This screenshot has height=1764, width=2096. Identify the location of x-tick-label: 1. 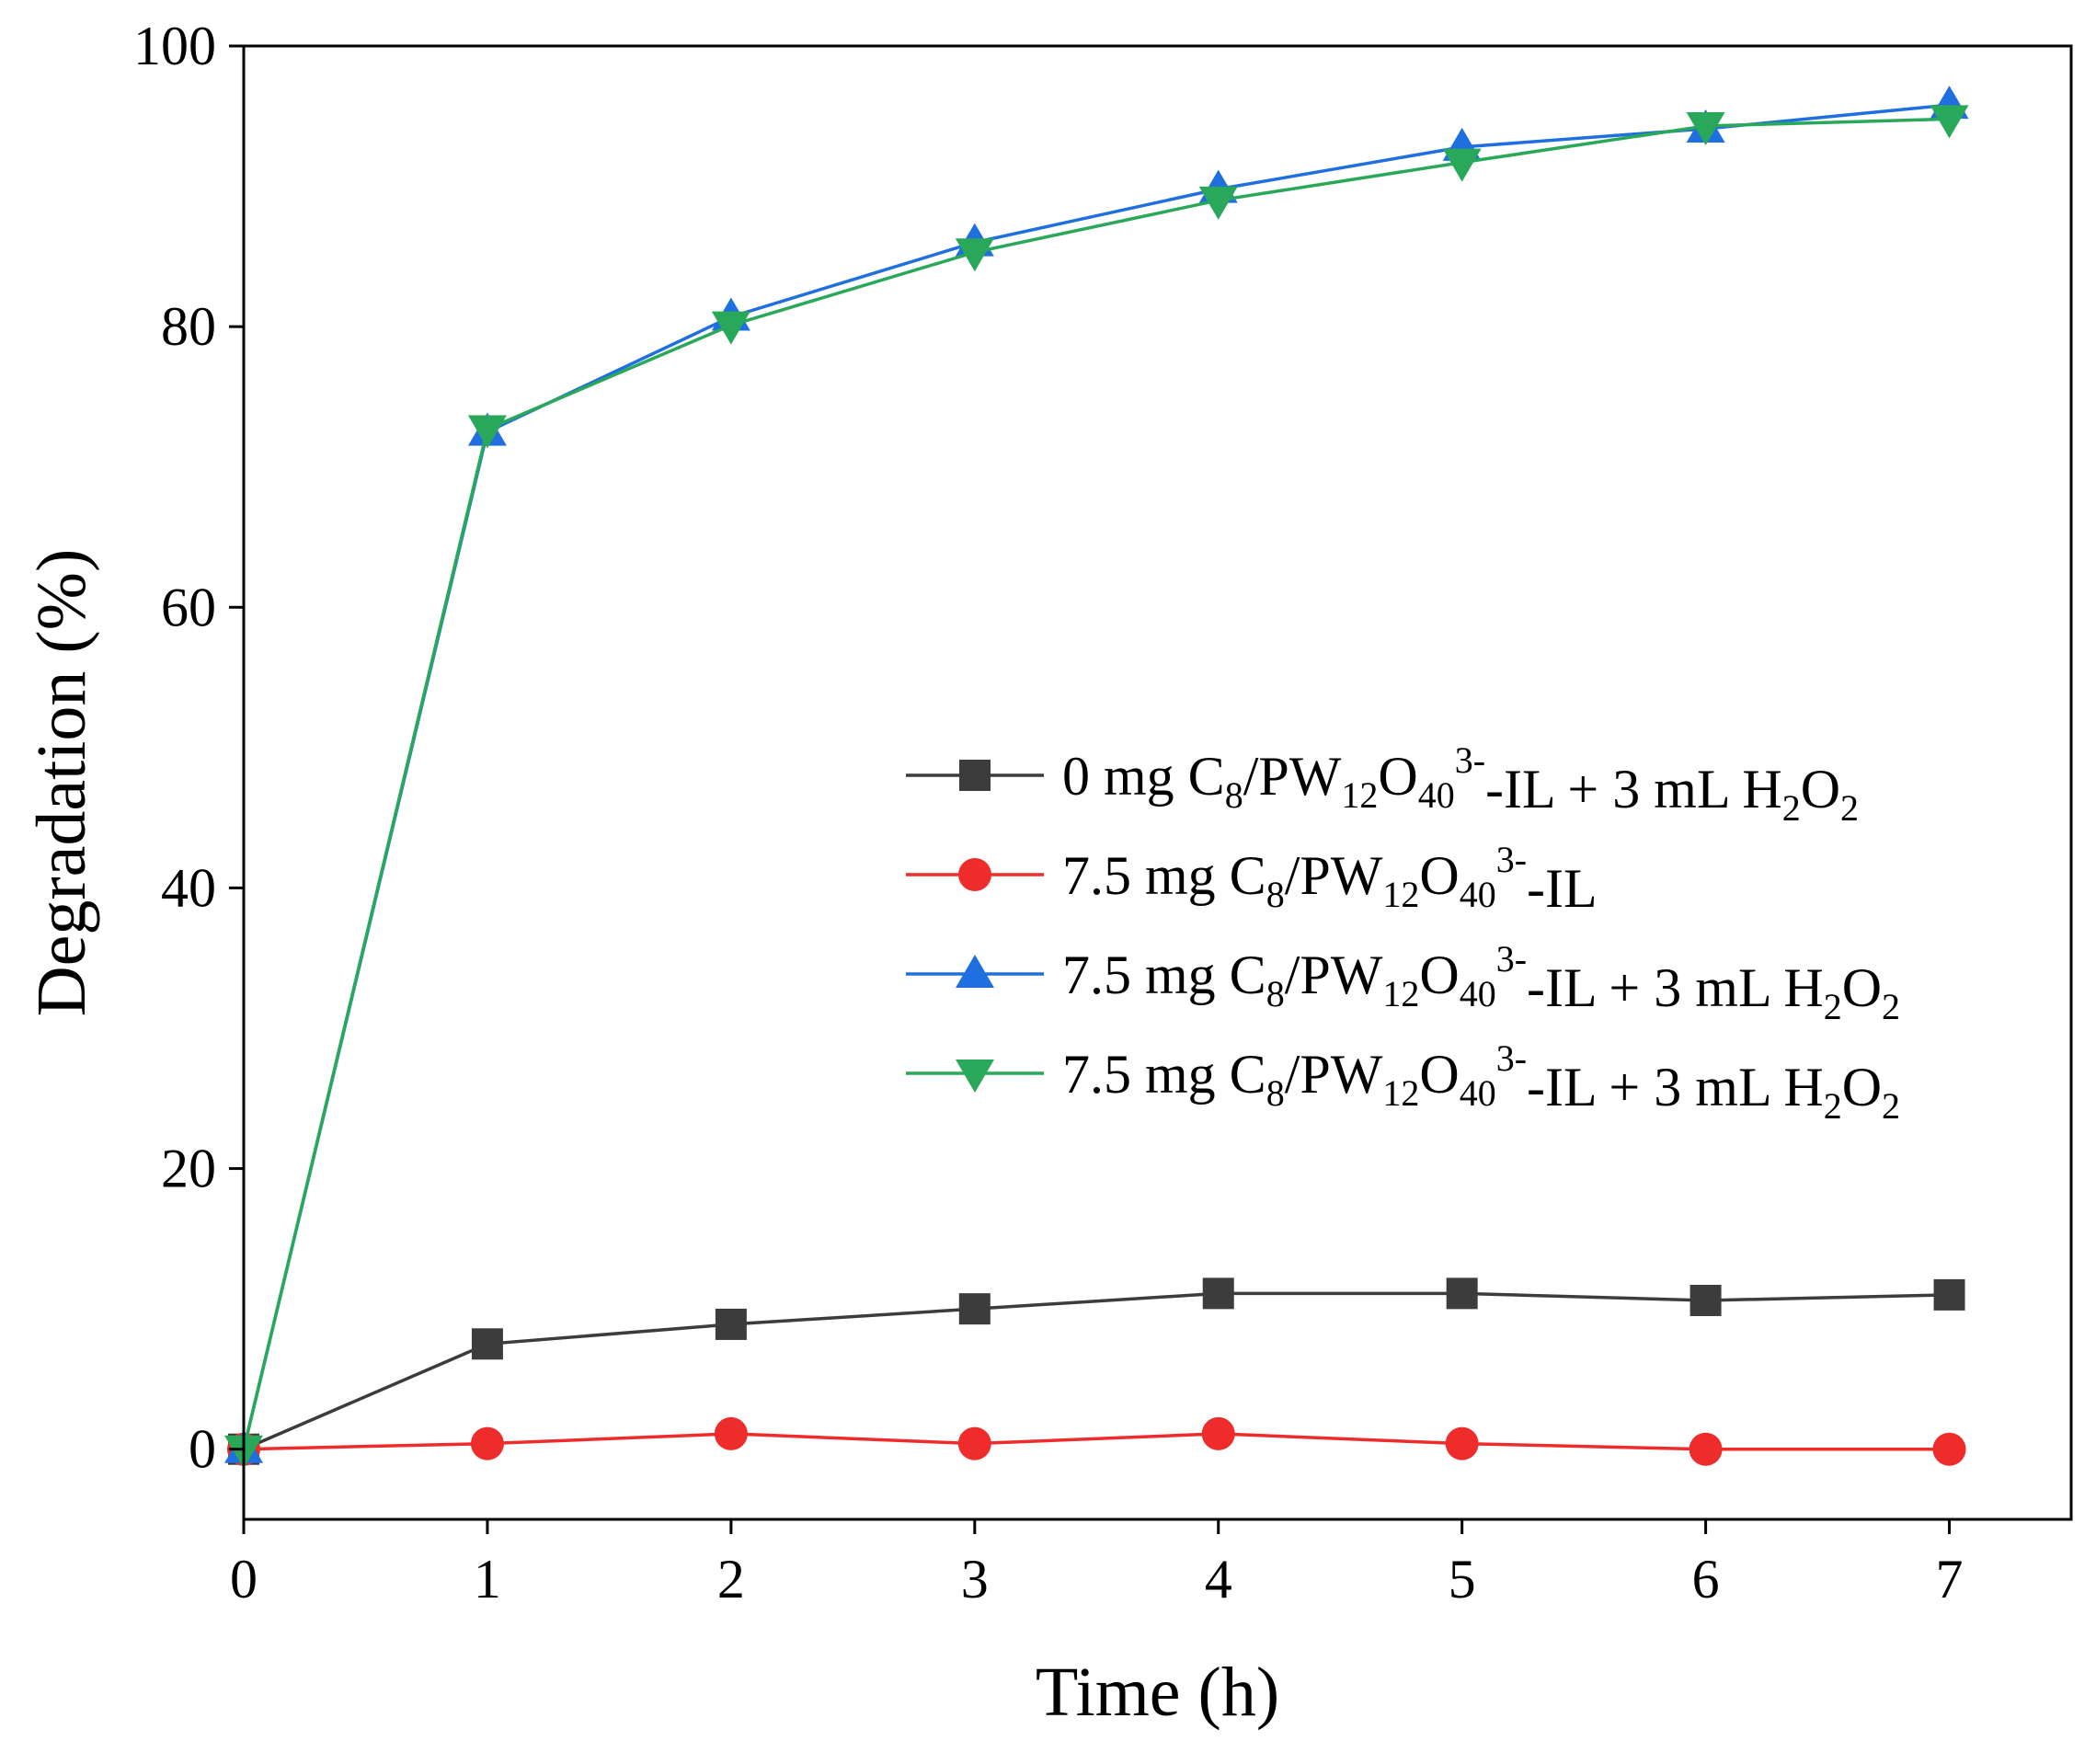
(488, 1579).